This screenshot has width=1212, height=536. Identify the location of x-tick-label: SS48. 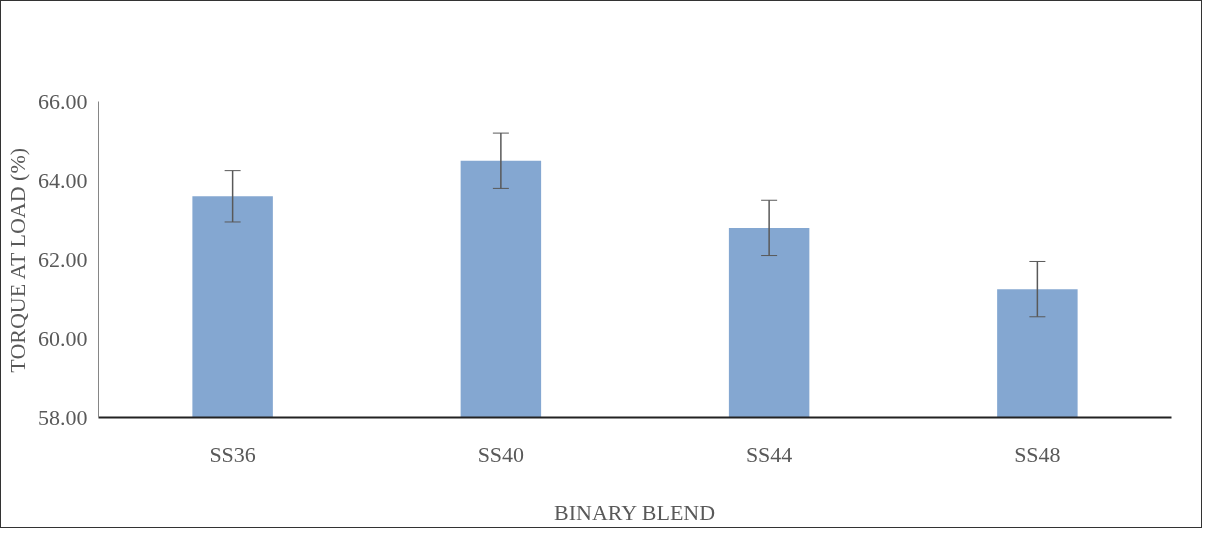
(1037, 454).